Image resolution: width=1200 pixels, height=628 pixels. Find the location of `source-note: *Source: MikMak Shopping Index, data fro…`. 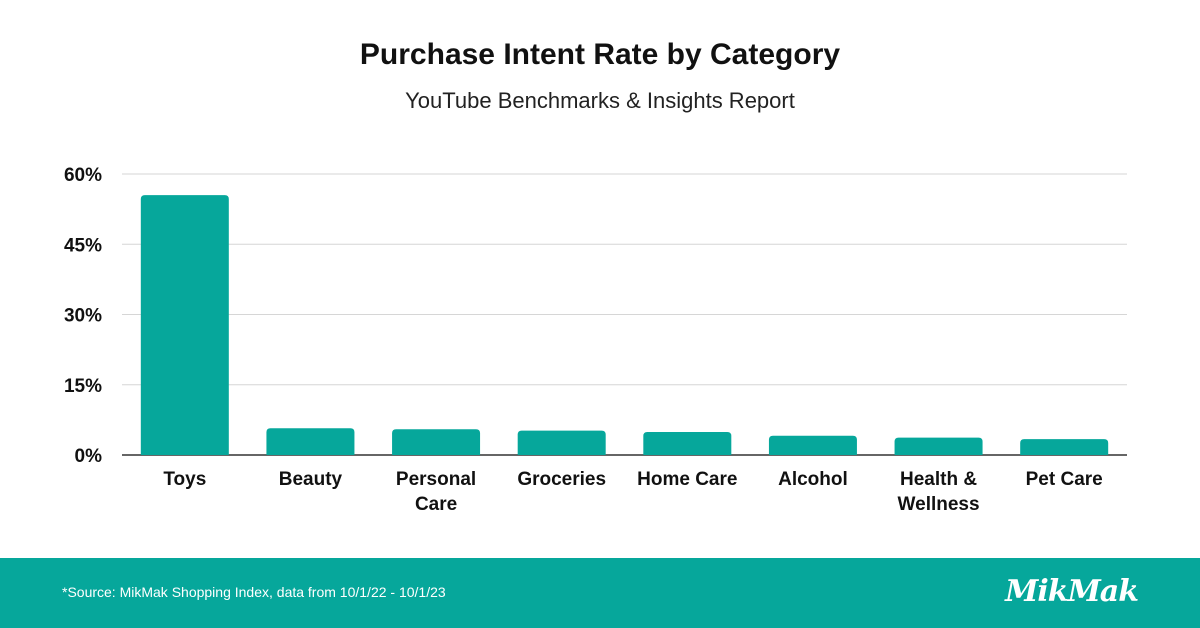

source-note: *Source: MikMak Shopping Index, data fro… is located at coordinates (254, 592).